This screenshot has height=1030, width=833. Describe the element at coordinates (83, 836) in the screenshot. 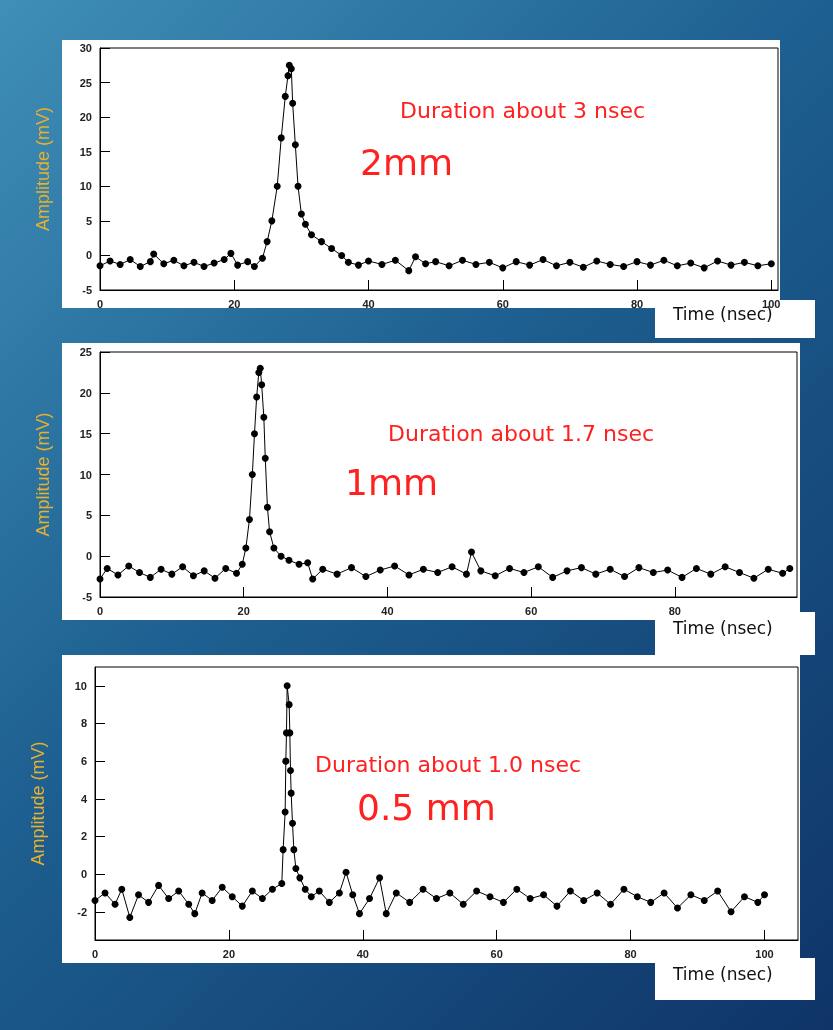

I see `y-tick-label: 2` at that location.